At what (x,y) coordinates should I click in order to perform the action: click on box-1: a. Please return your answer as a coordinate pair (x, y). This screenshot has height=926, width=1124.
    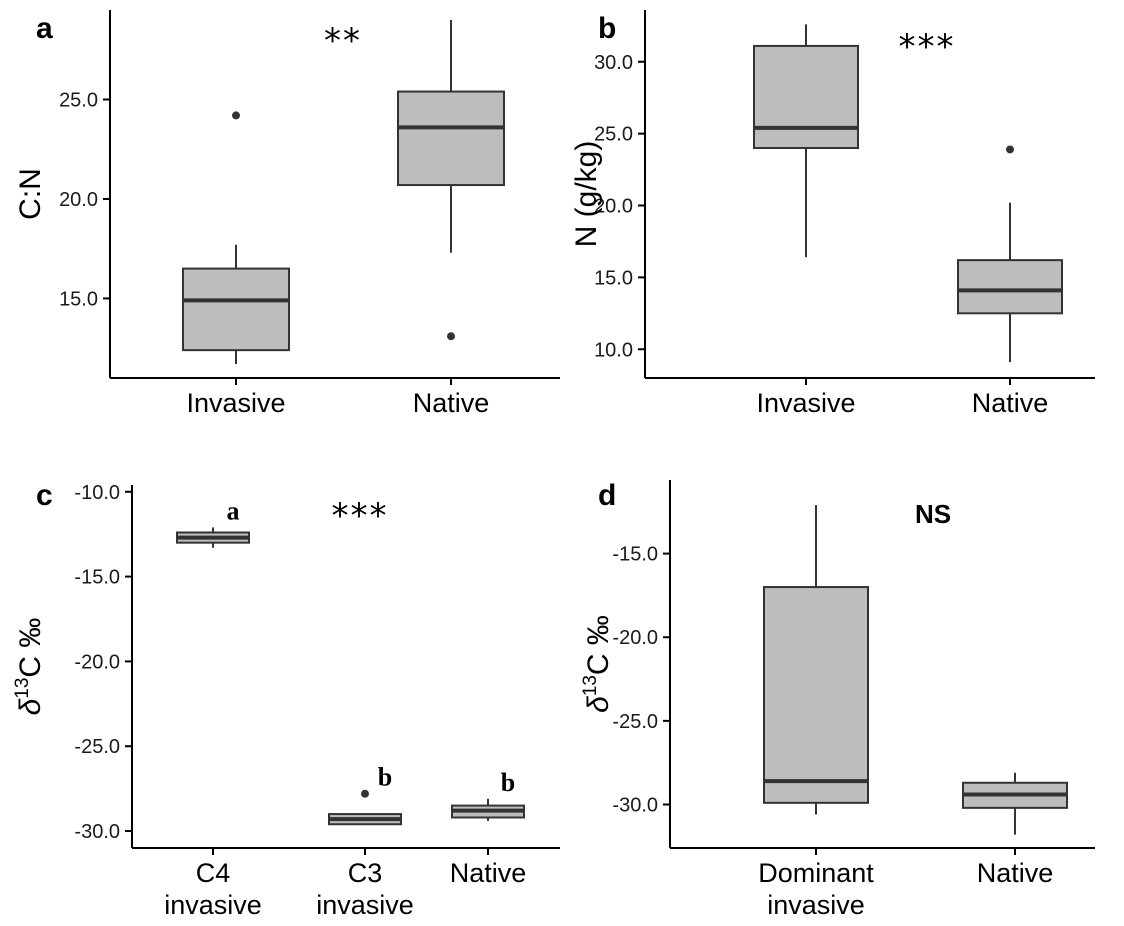
    Looking at the image, I should click on (213, 522).